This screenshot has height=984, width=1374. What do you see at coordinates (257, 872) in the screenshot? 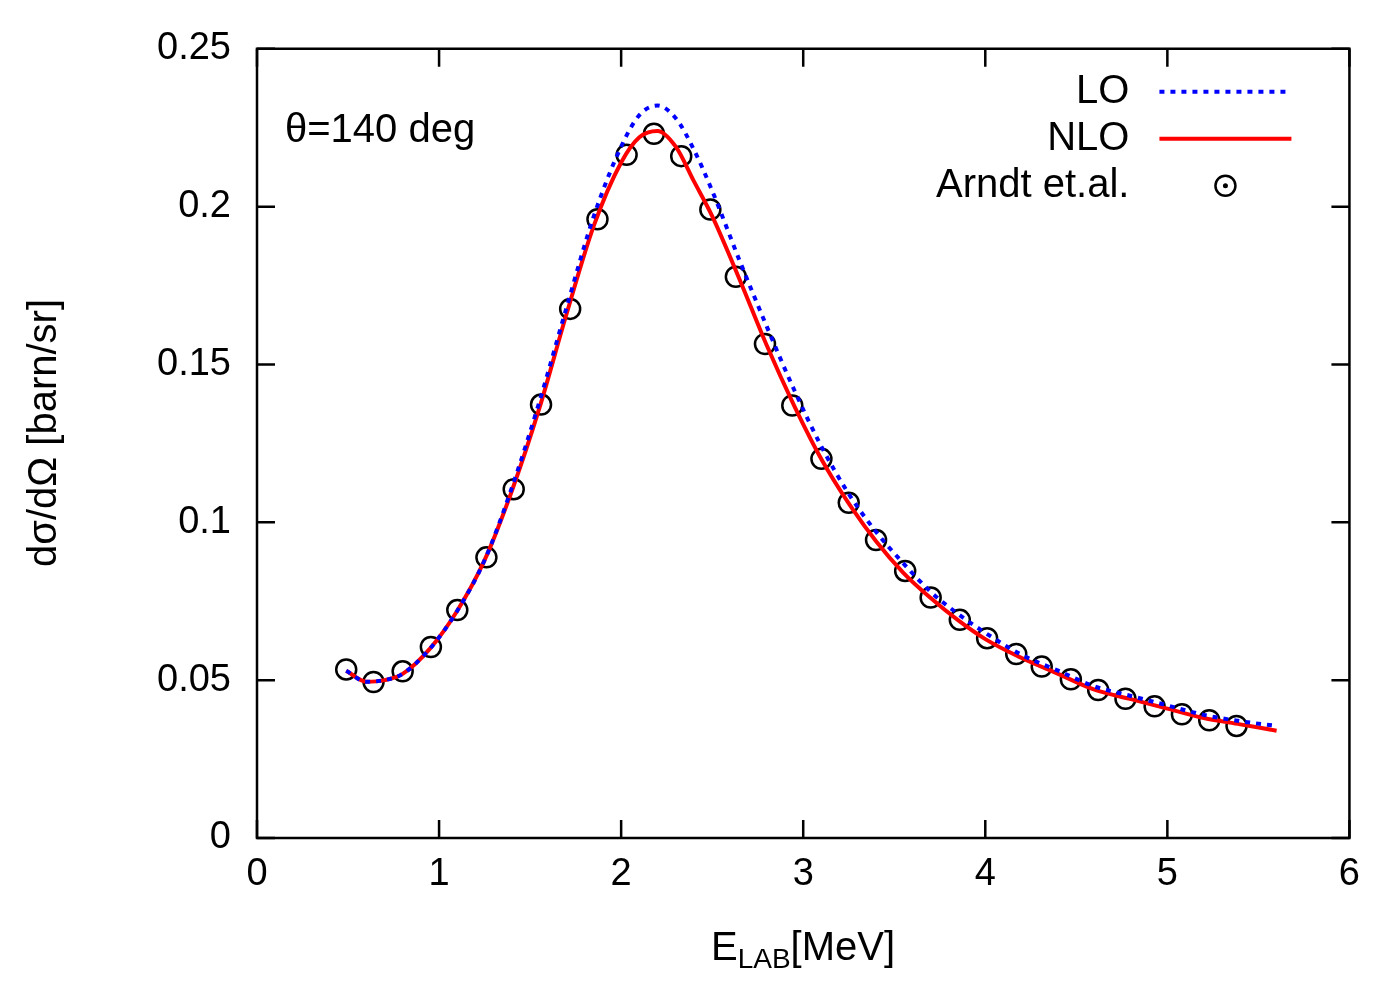
I see `x-tick-label: 0` at bounding box center [257, 872].